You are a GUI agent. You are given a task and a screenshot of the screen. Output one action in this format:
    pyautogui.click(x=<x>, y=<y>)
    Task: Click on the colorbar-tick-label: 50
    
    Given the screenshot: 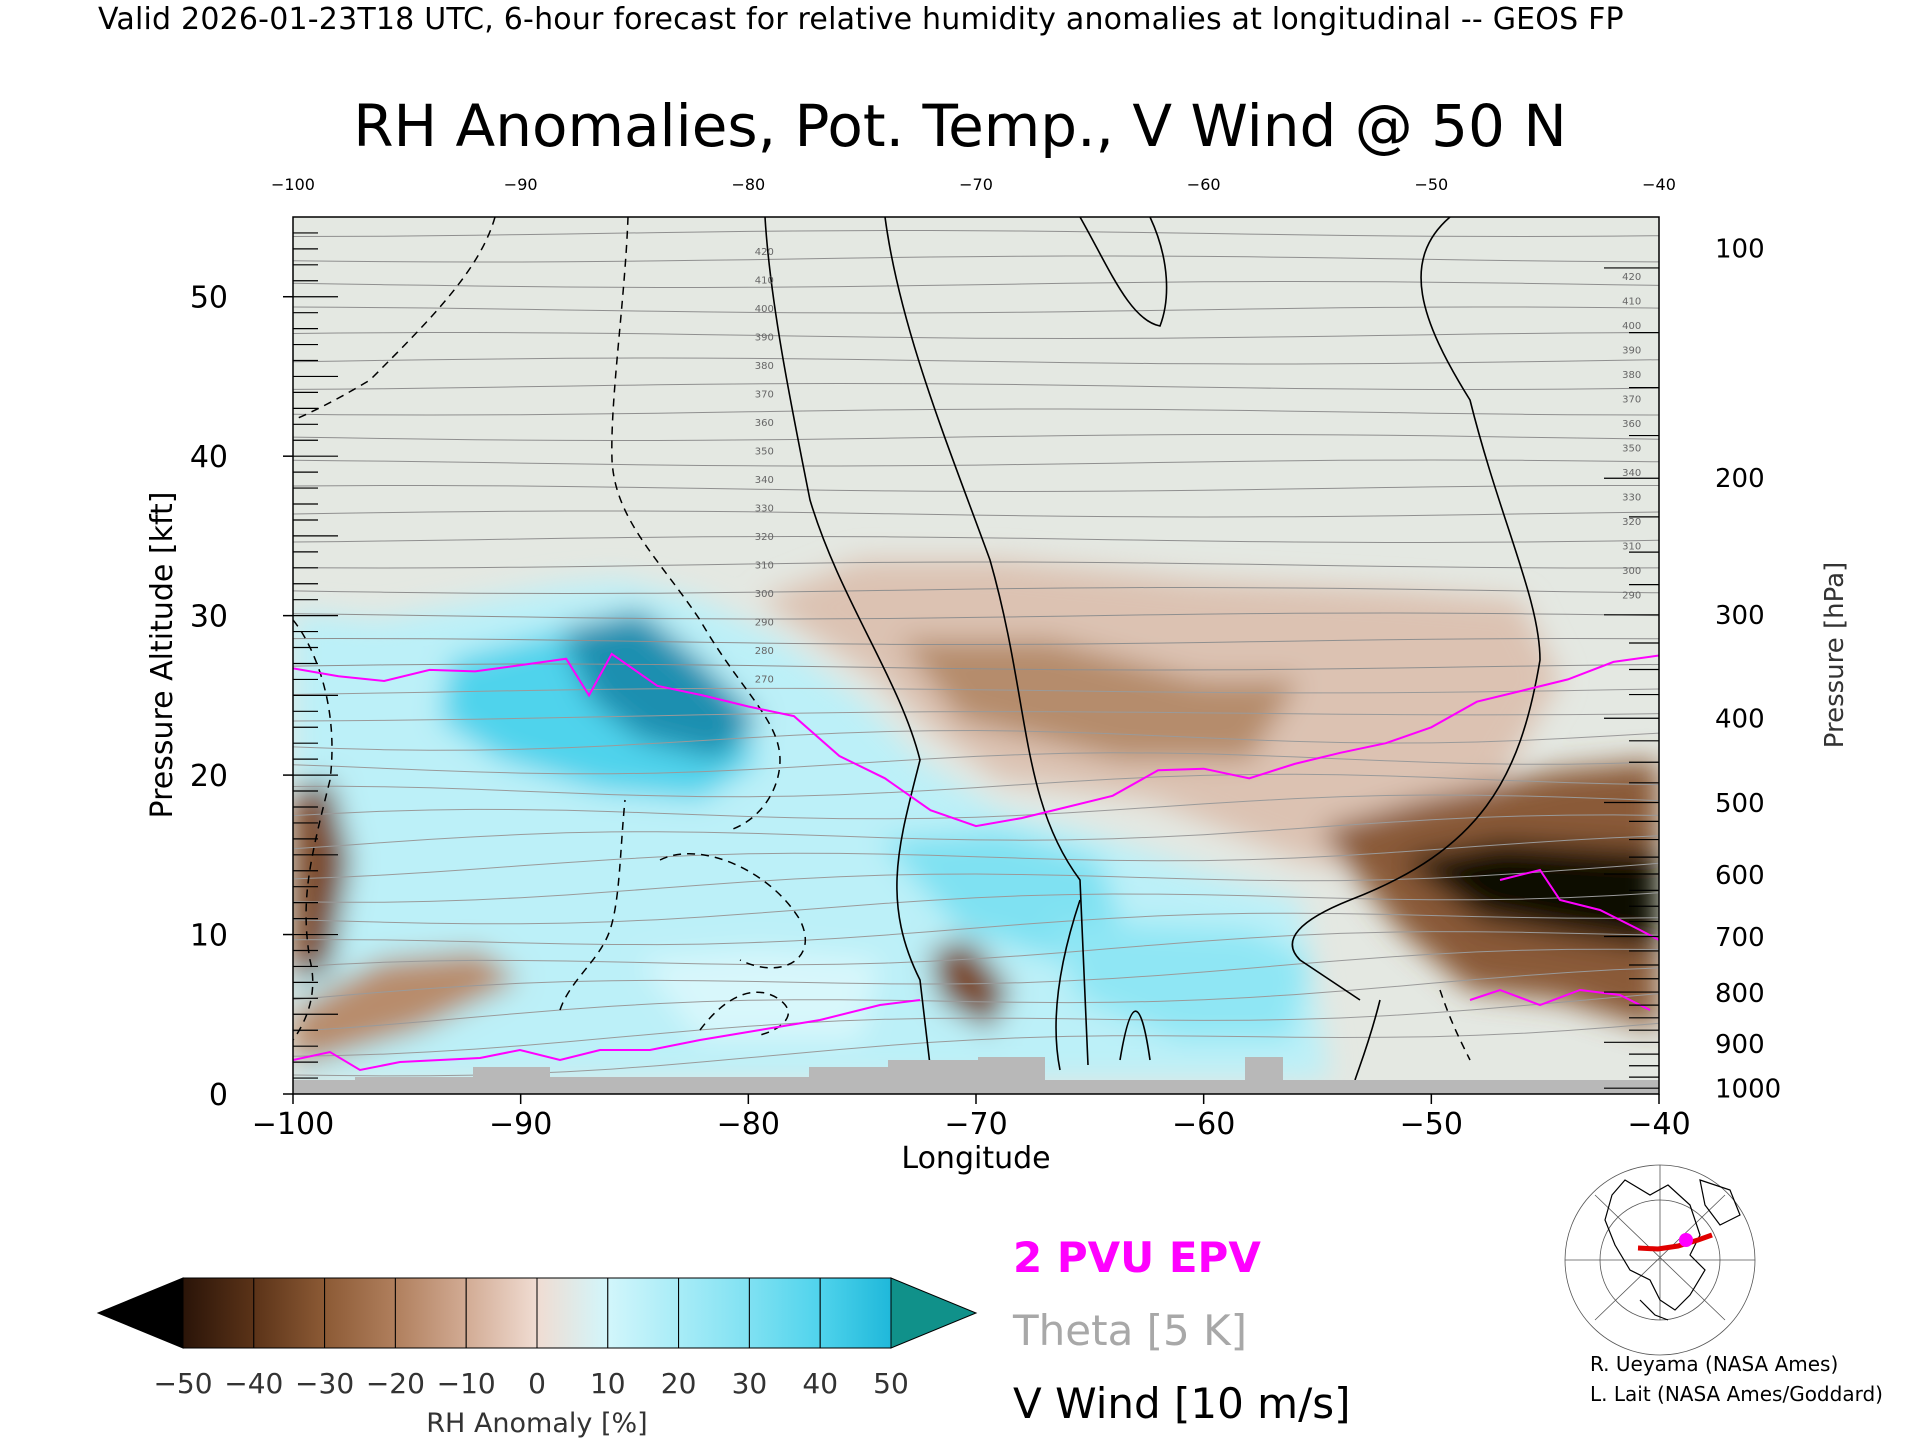 What is the action you would take?
    pyautogui.click(x=891, y=1383)
    